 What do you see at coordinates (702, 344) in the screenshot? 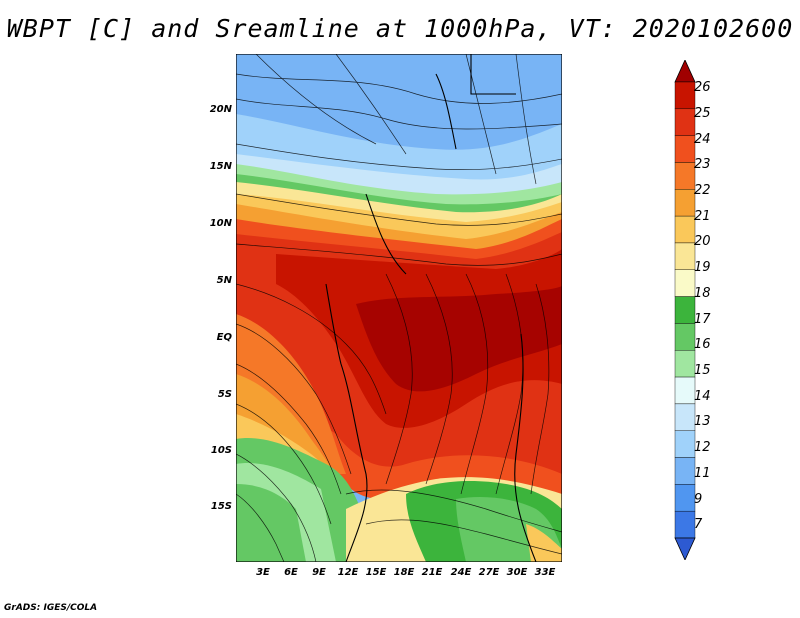
I see `colorbar-label-16: 16` at bounding box center [702, 344].